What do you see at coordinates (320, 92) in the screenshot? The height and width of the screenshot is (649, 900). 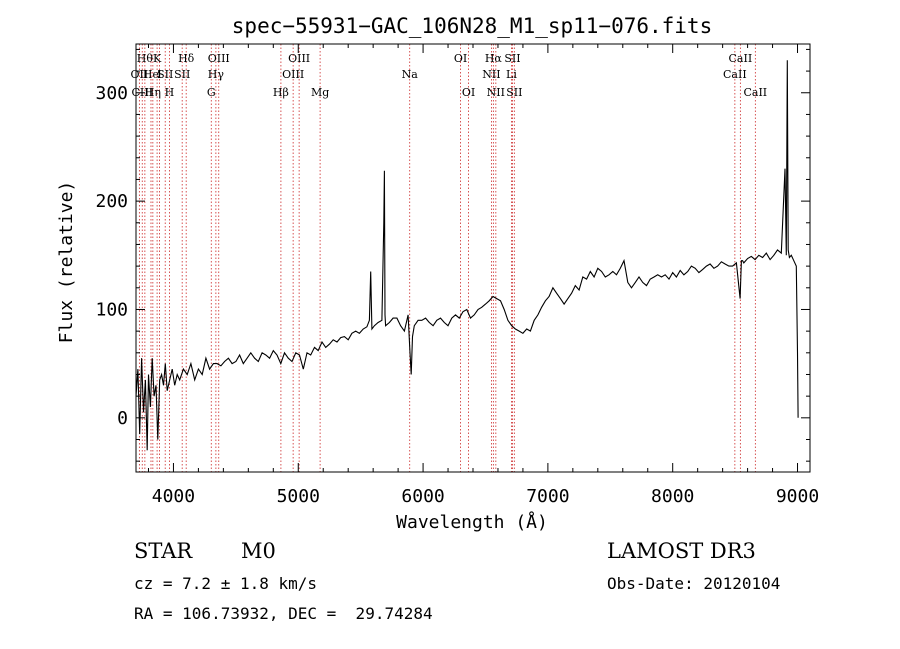 I see `line-label-17: Mg` at bounding box center [320, 92].